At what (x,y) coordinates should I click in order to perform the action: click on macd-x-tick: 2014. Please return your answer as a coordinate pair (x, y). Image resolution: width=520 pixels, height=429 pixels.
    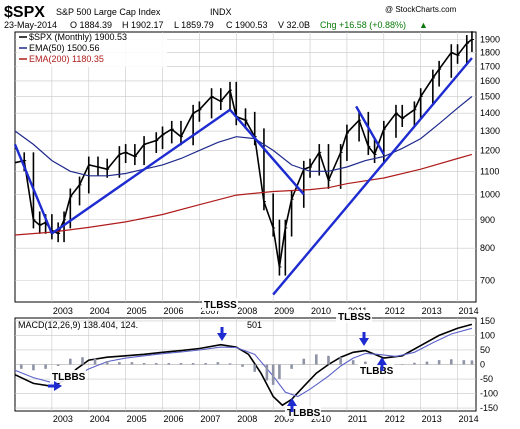
    Looking at the image, I should click on (469, 419).